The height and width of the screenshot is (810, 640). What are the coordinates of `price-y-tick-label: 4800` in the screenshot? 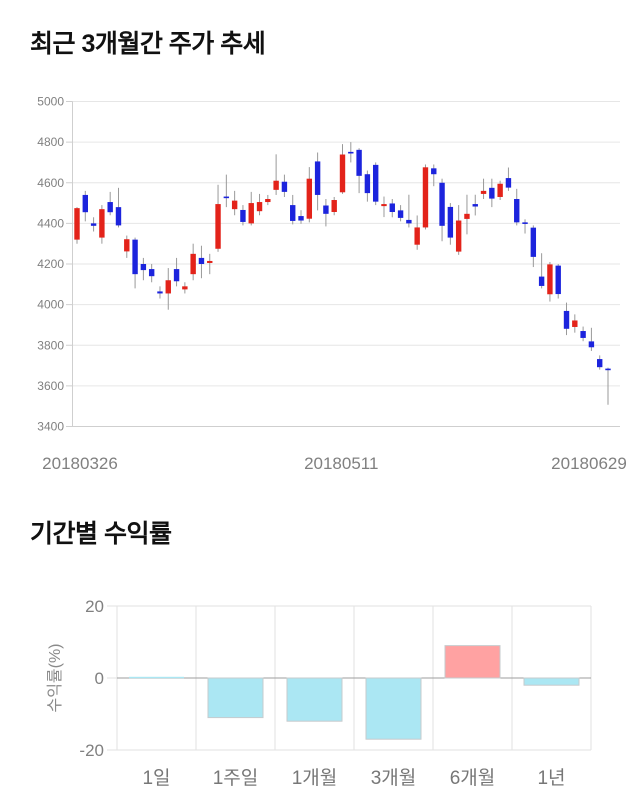 It's located at (50, 142).